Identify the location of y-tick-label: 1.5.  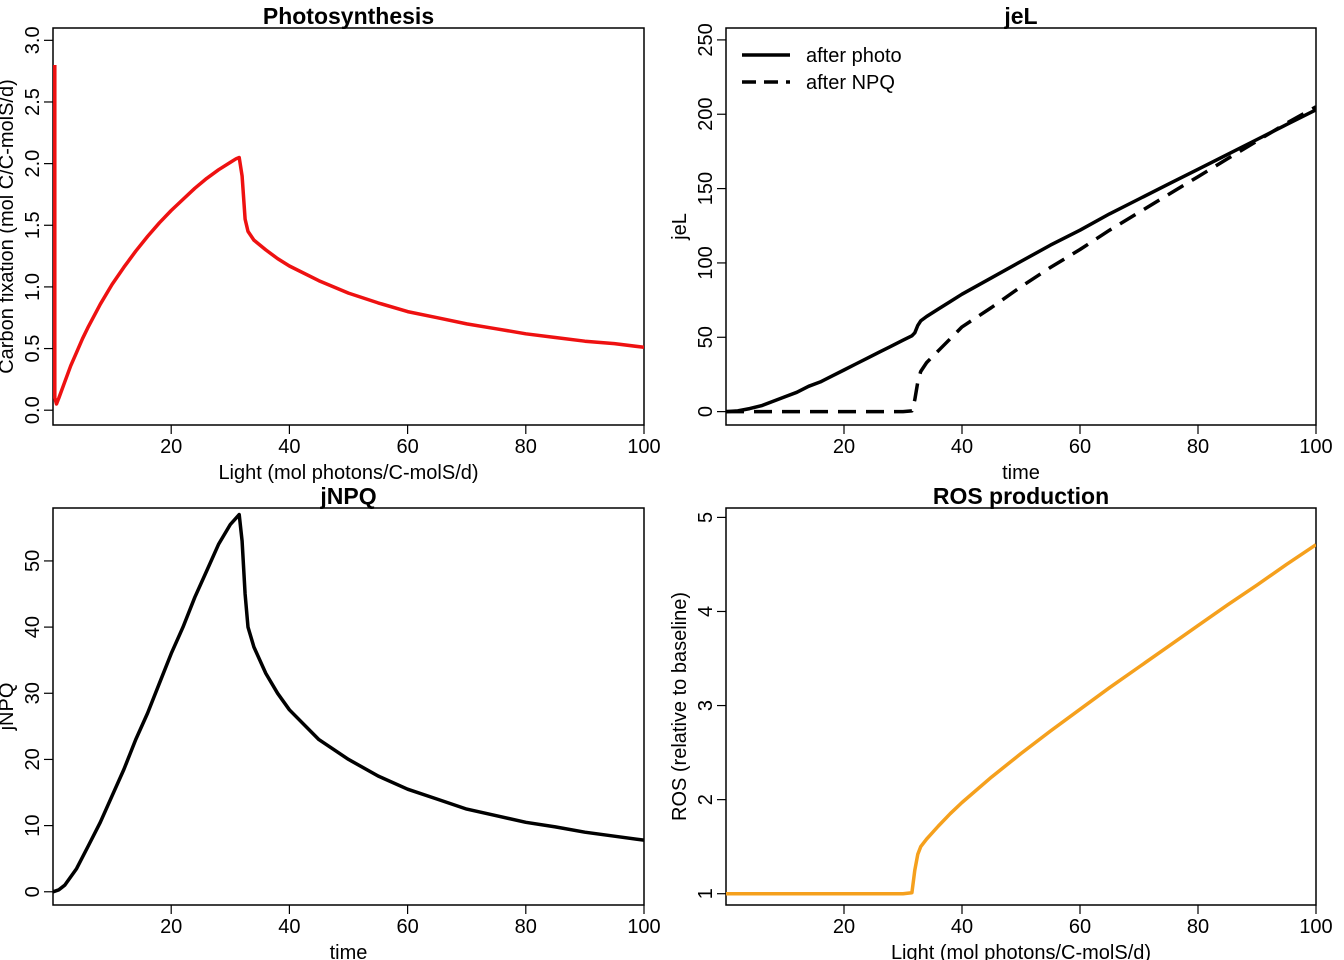
(33, 225).